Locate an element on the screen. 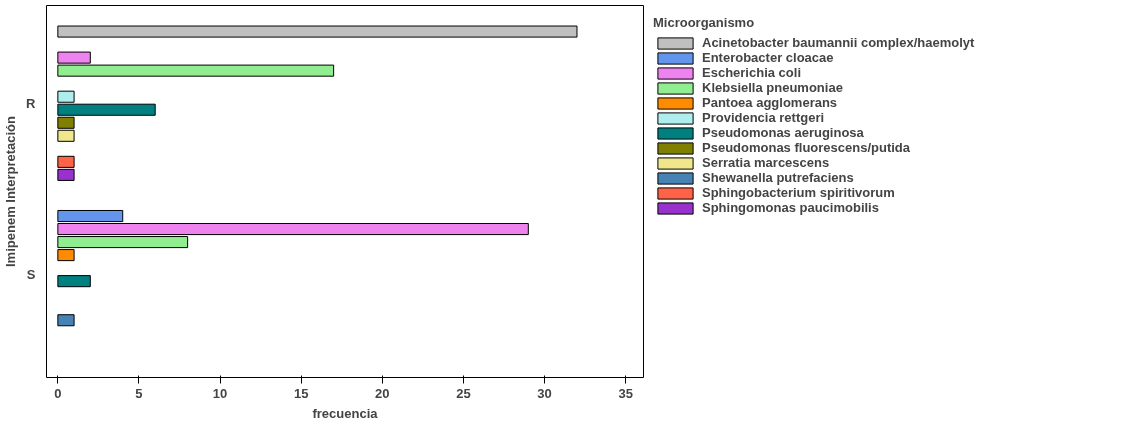 This screenshot has width=1131, height=425. legend-label: Pseudomonas fluorescens/putida is located at coordinates (806, 147).